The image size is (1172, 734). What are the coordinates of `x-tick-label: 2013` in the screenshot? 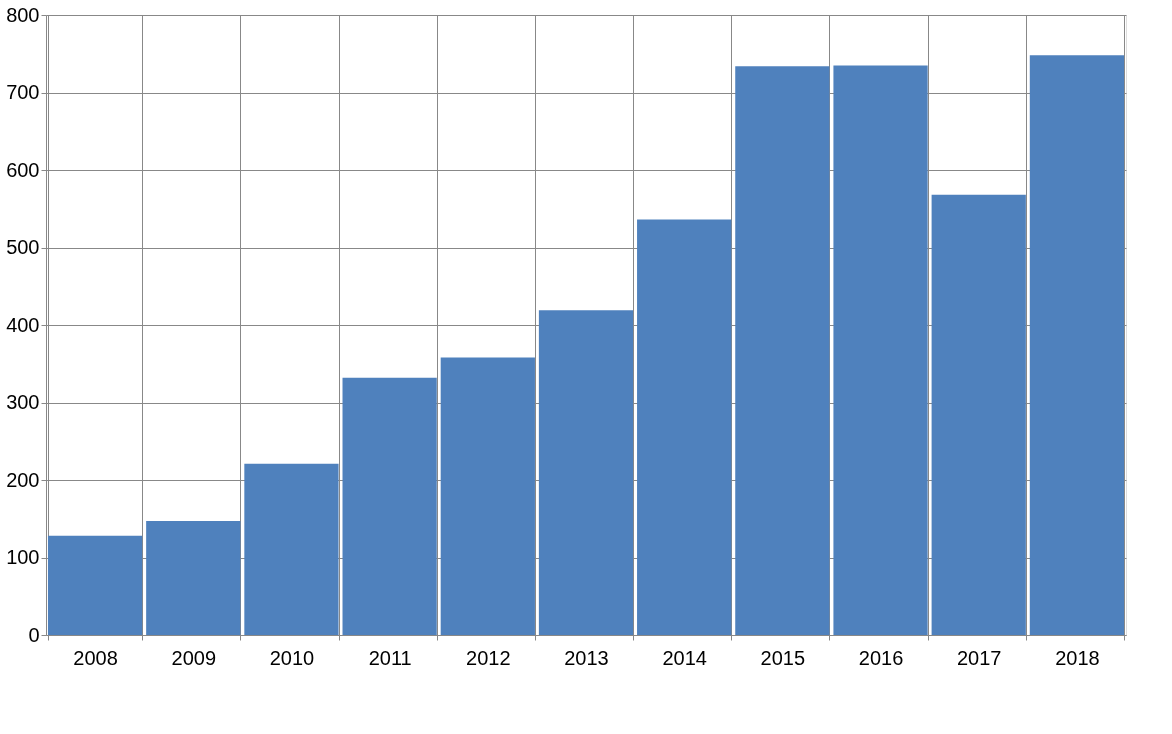 It's located at (586, 657).